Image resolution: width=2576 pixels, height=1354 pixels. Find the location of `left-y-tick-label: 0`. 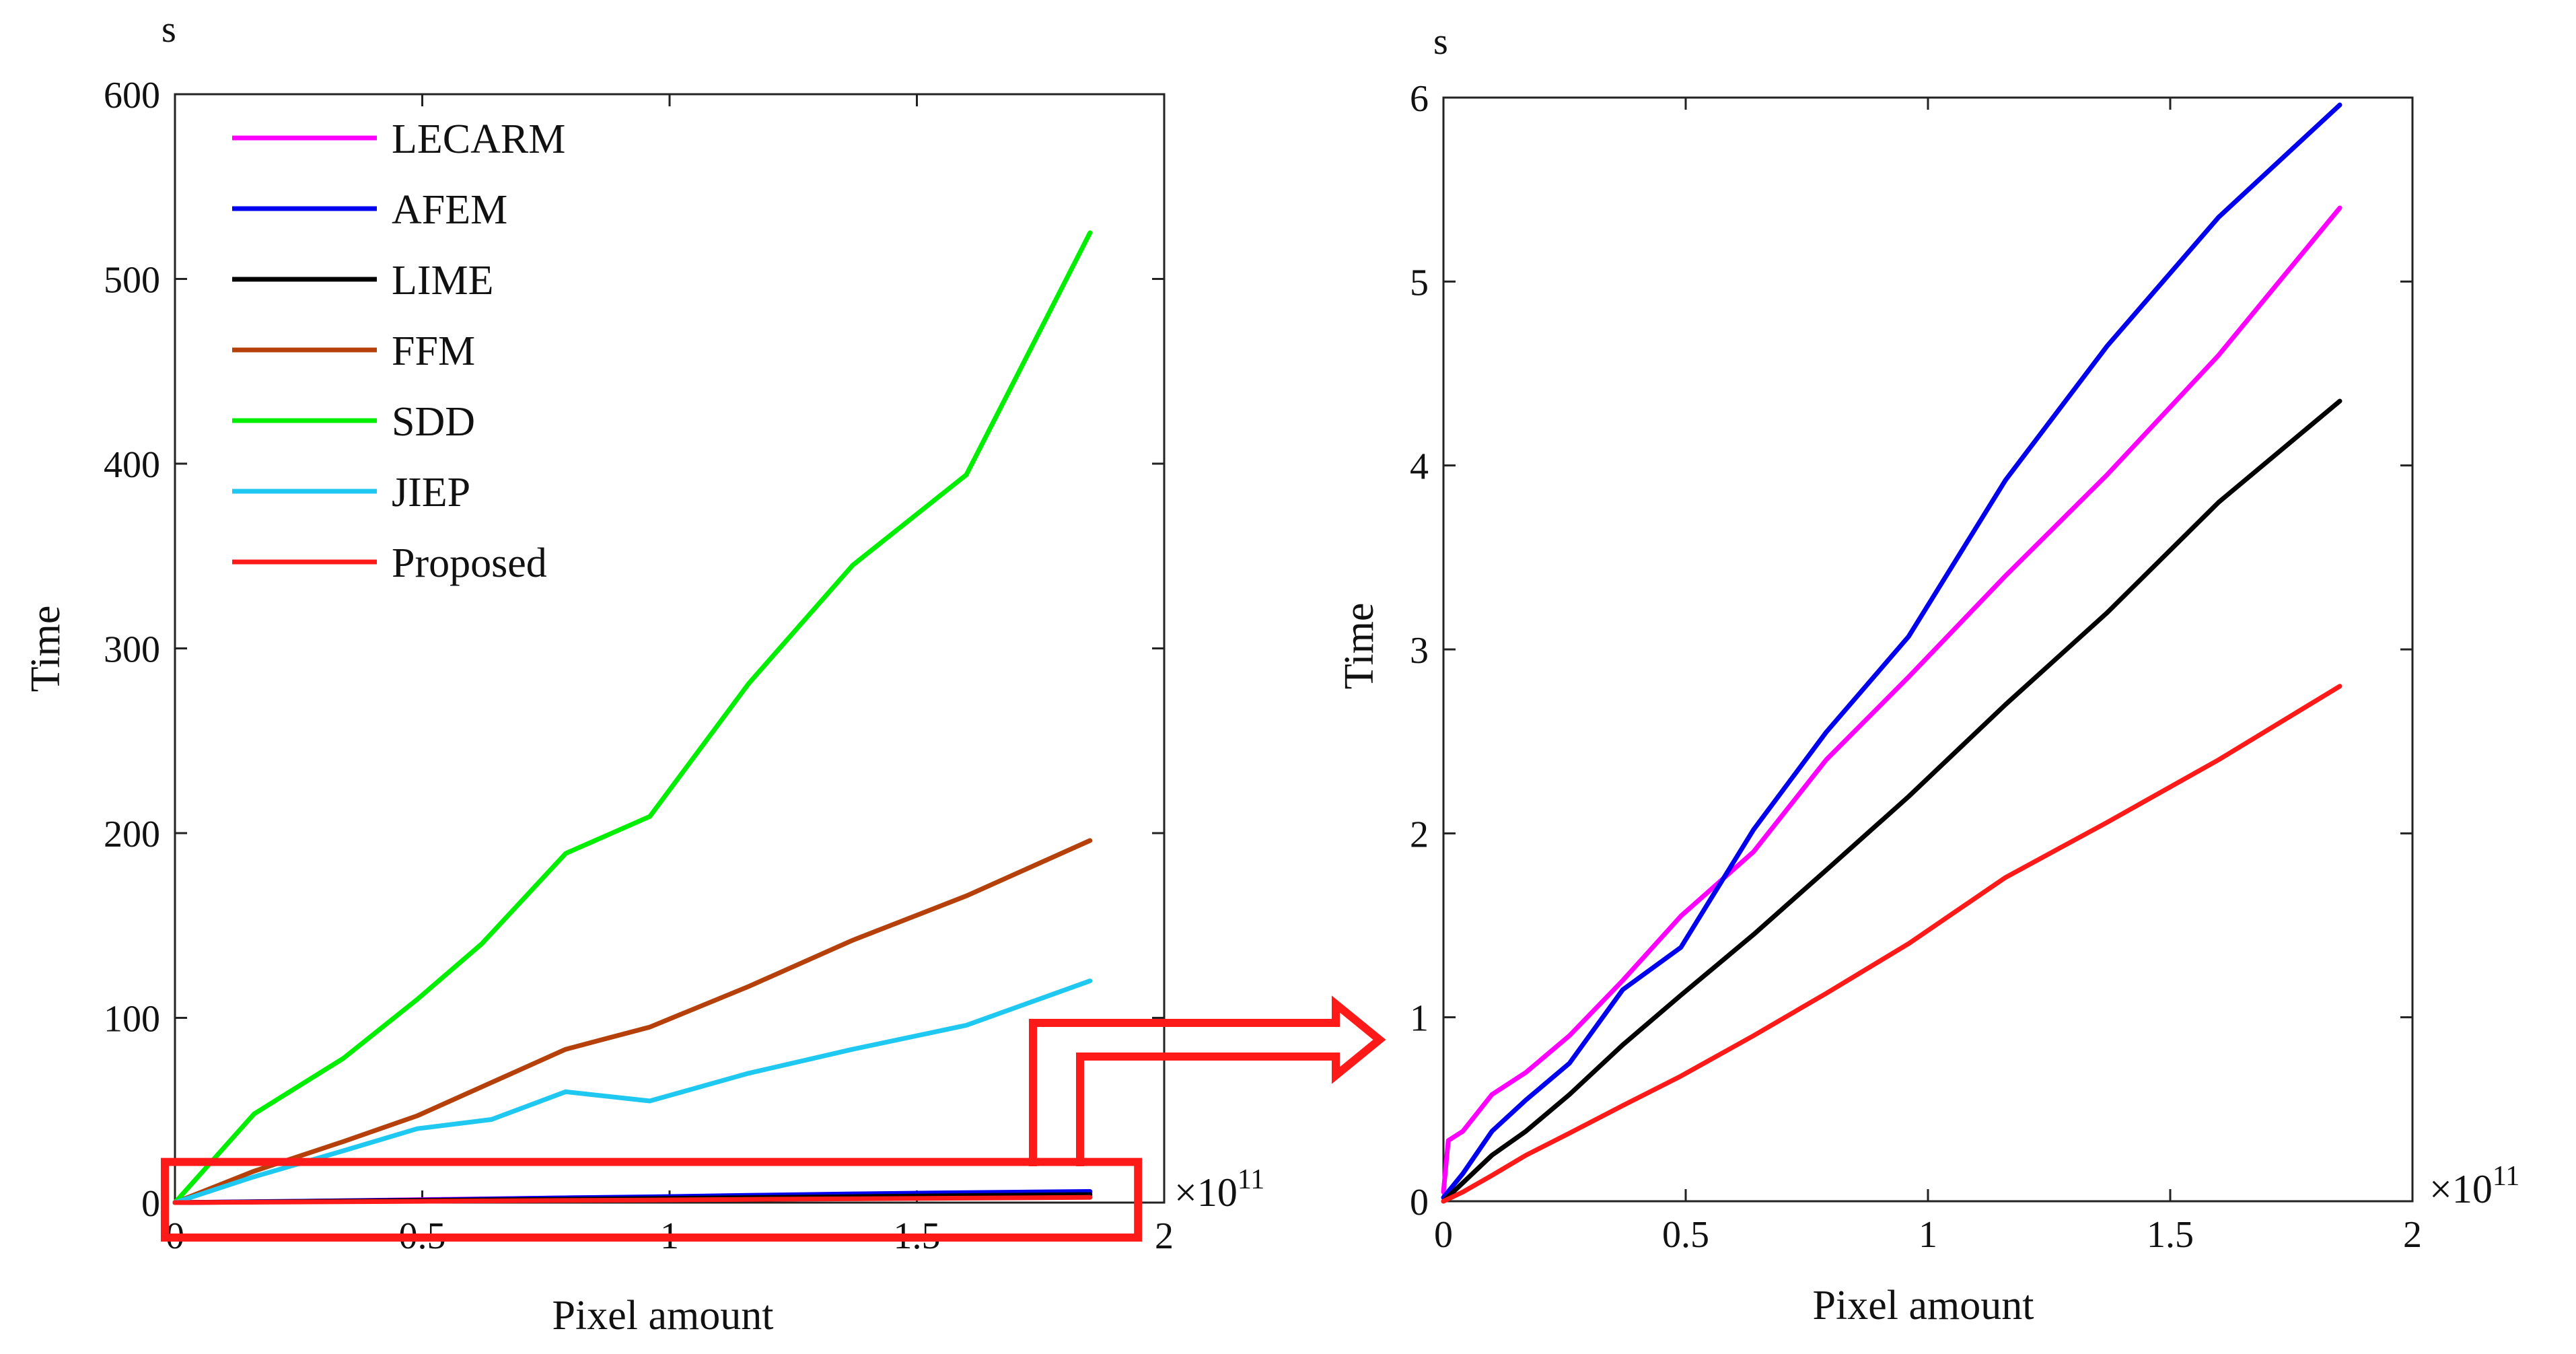

left-y-tick-label: 0 is located at coordinates (150, 1204).